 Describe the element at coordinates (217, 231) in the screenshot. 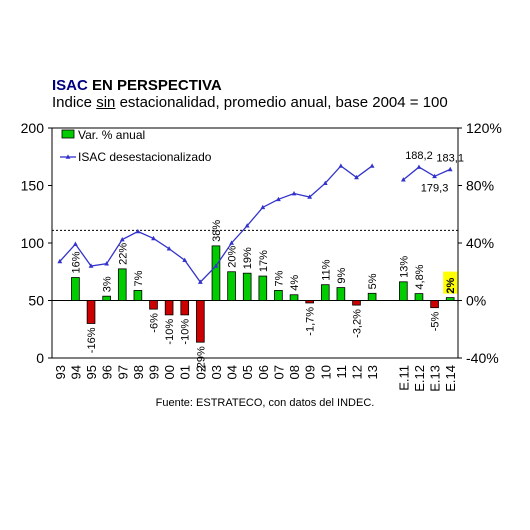

I see `bar-data-label: 38%` at that location.